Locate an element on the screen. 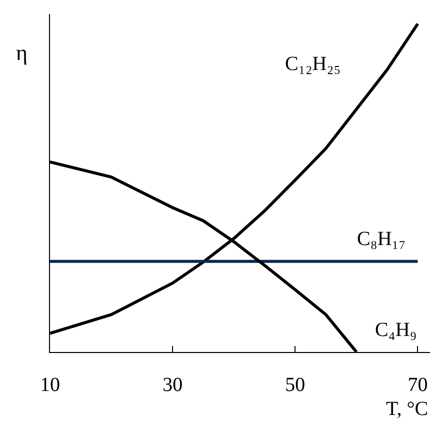  x-tick-label: 30 is located at coordinates (172, 385).